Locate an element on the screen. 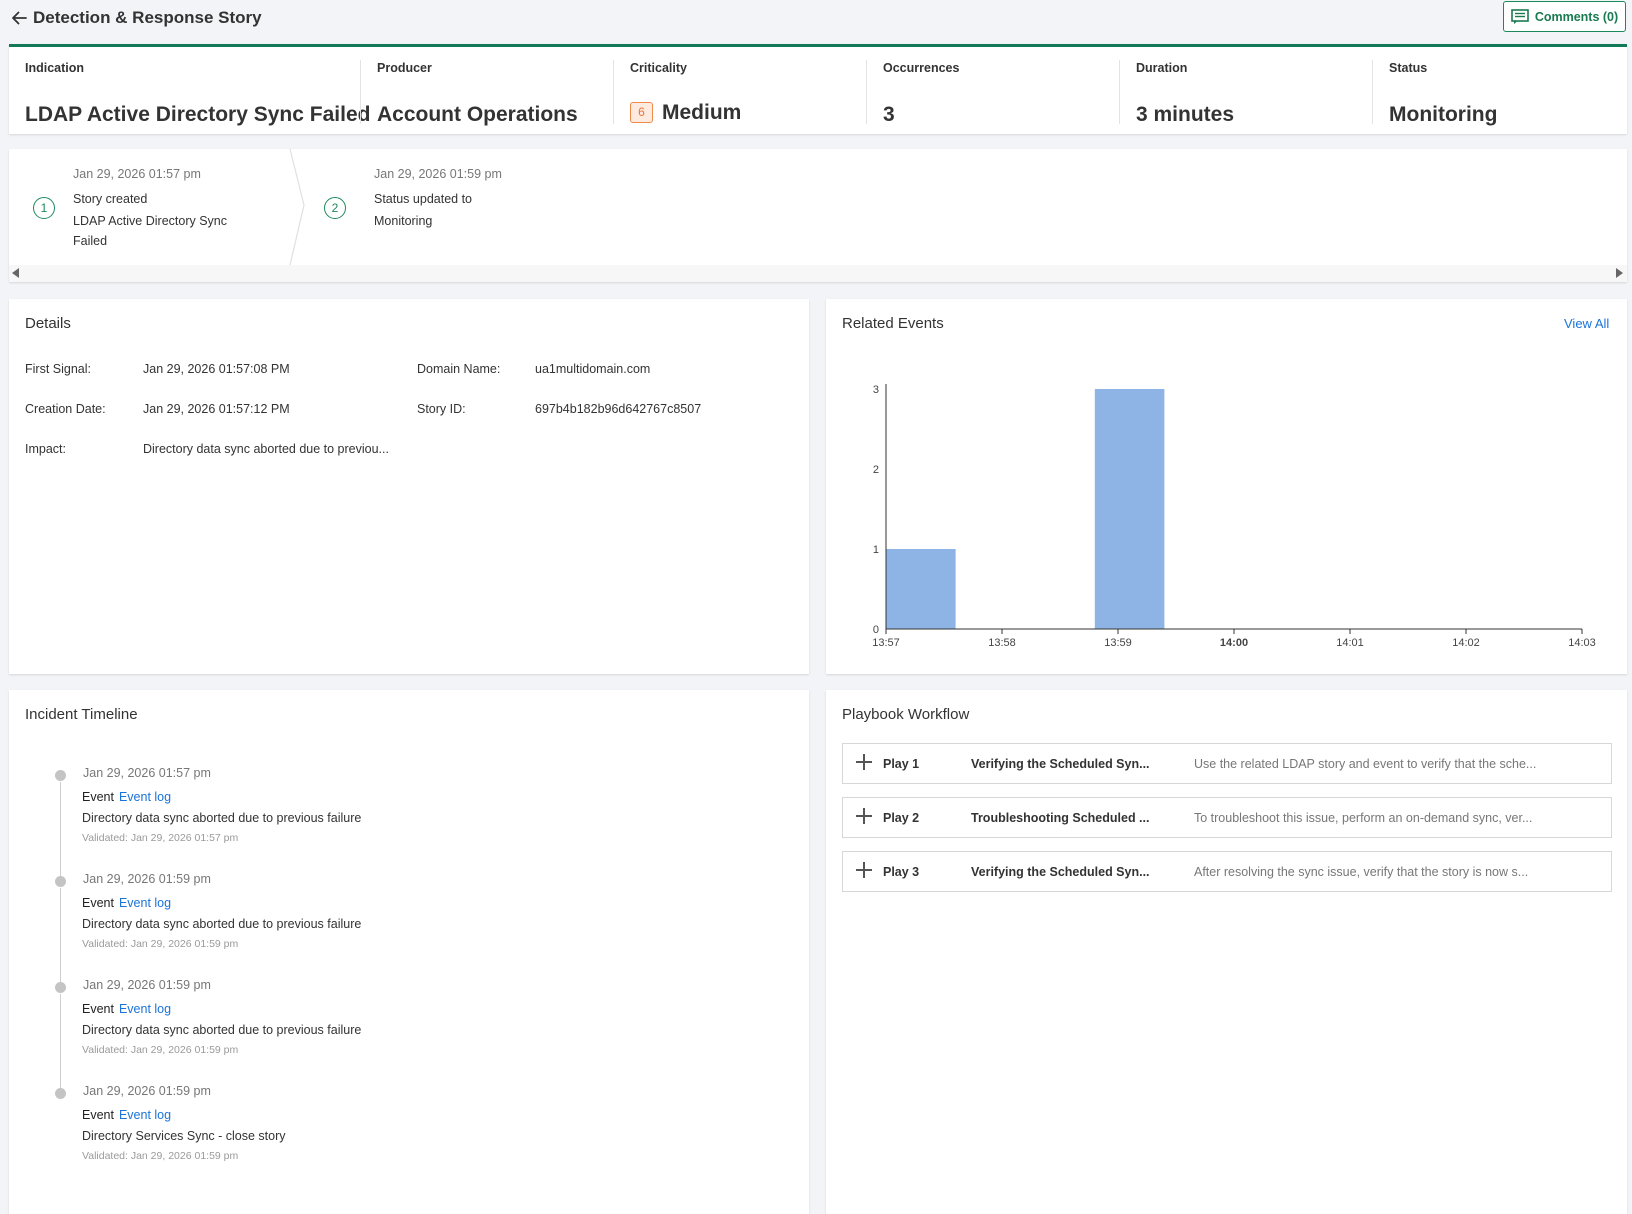 This screenshot has width=1632, height=1214. scroll-left-arrow-icon is located at coordinates (15, 273).